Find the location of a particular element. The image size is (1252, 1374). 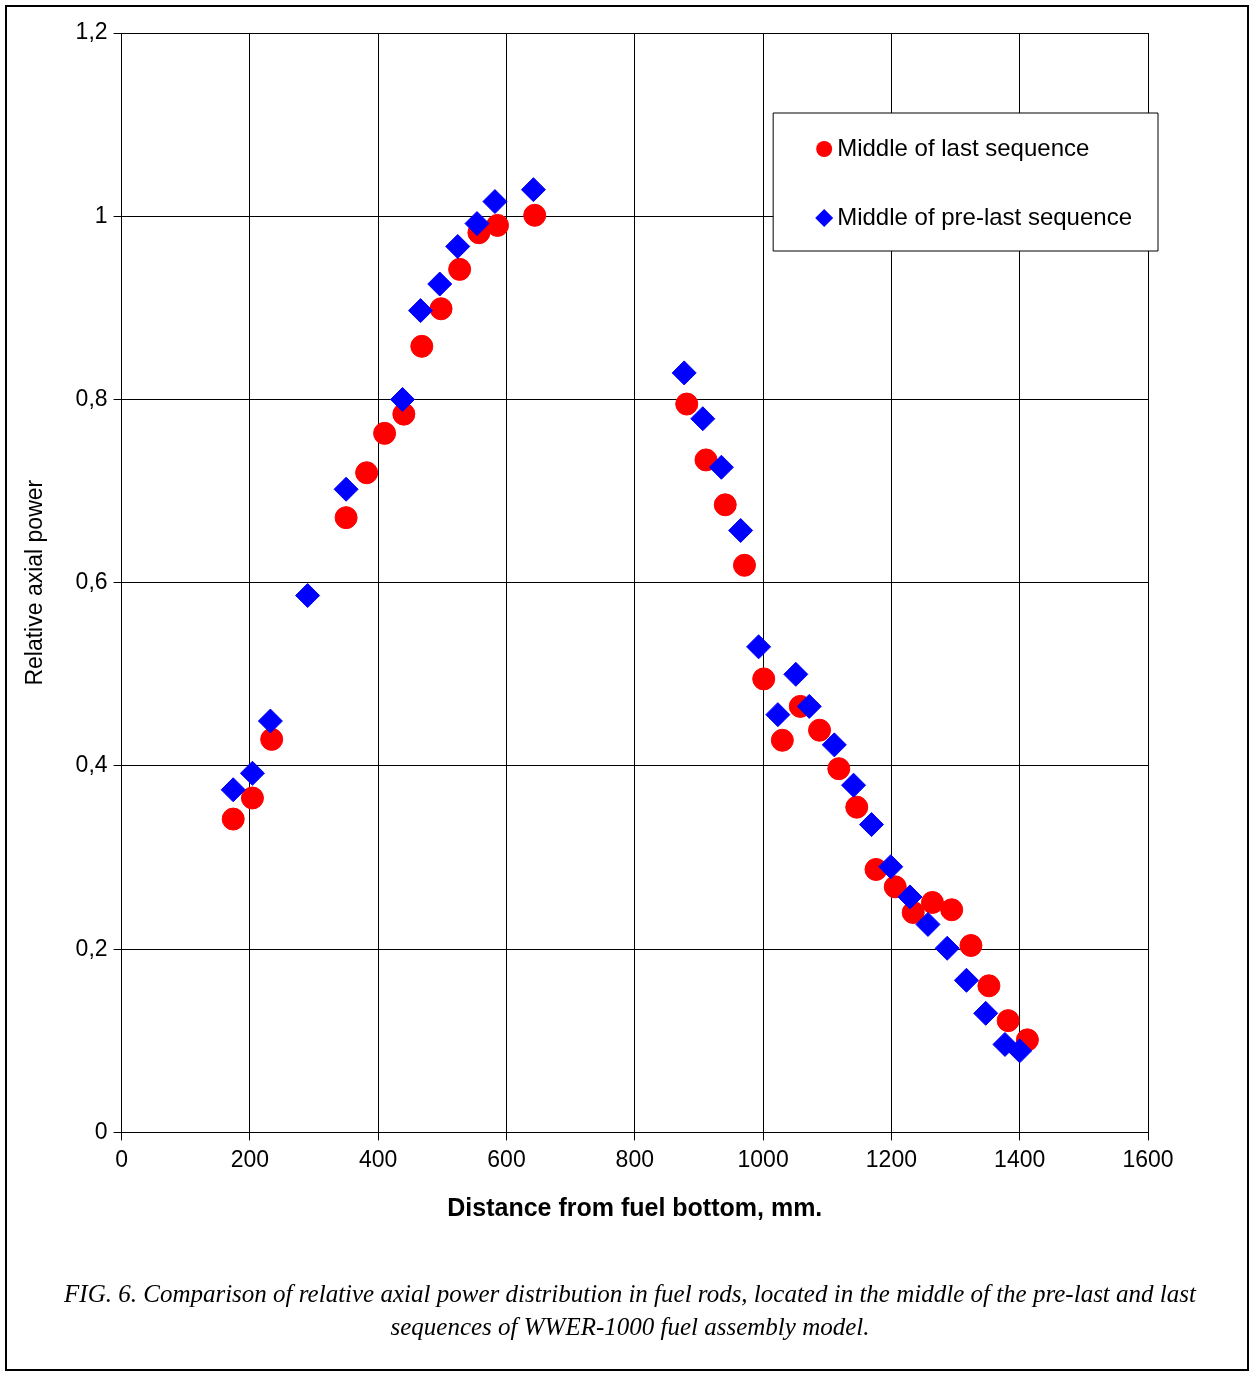

x-tick-label: 200 is located at coordinates (250, 1158).